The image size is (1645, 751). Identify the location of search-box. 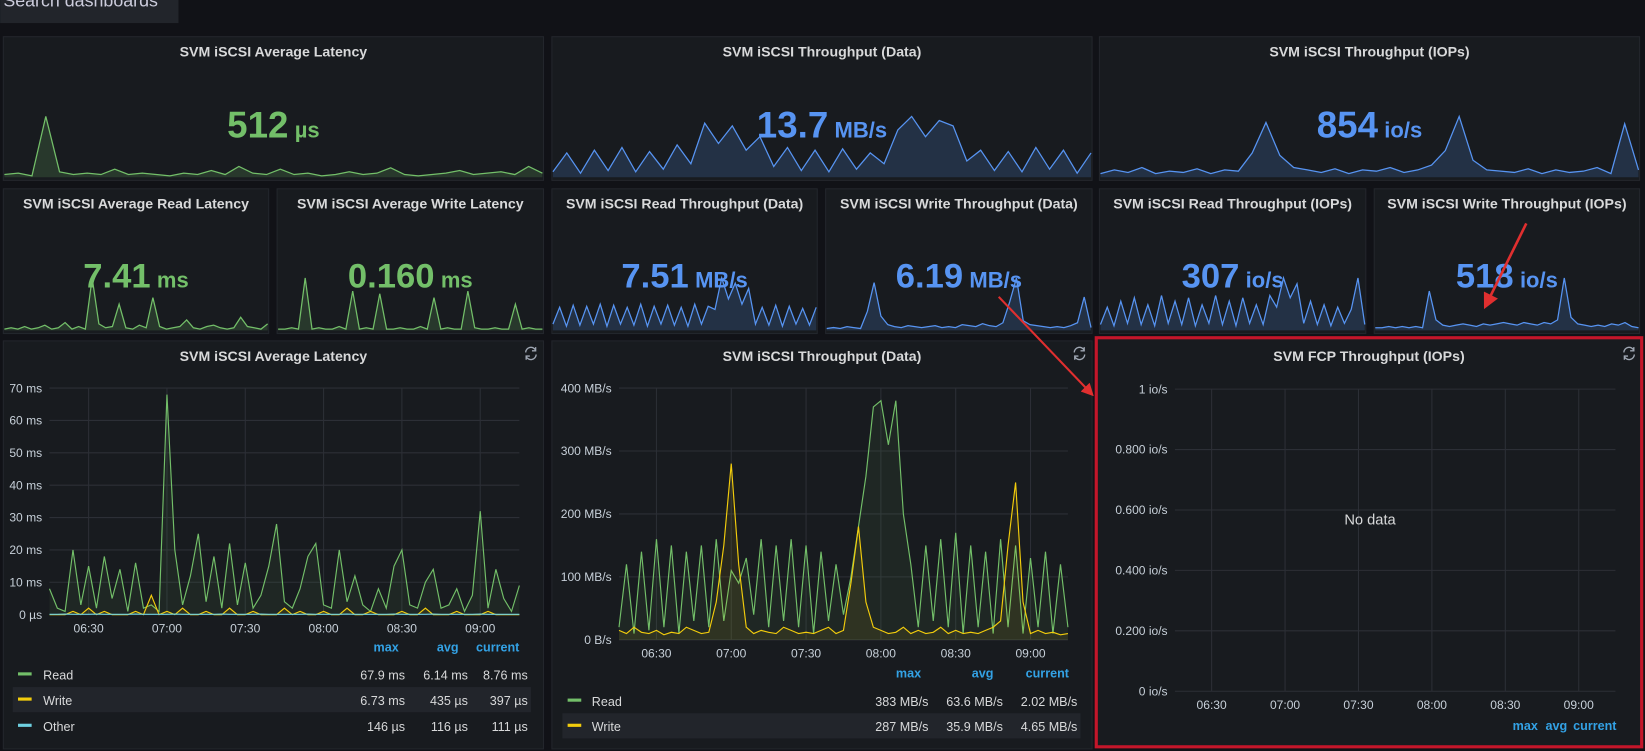
(89, 12).